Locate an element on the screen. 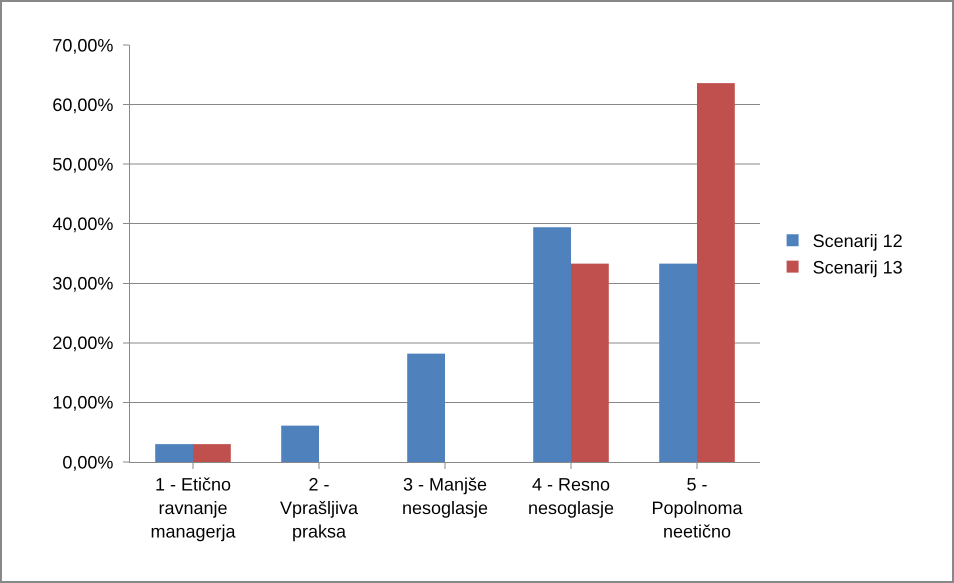 This screenshot has height=583, width=954. y-tick-label: 0,00% is located at coordinates (88, 462).